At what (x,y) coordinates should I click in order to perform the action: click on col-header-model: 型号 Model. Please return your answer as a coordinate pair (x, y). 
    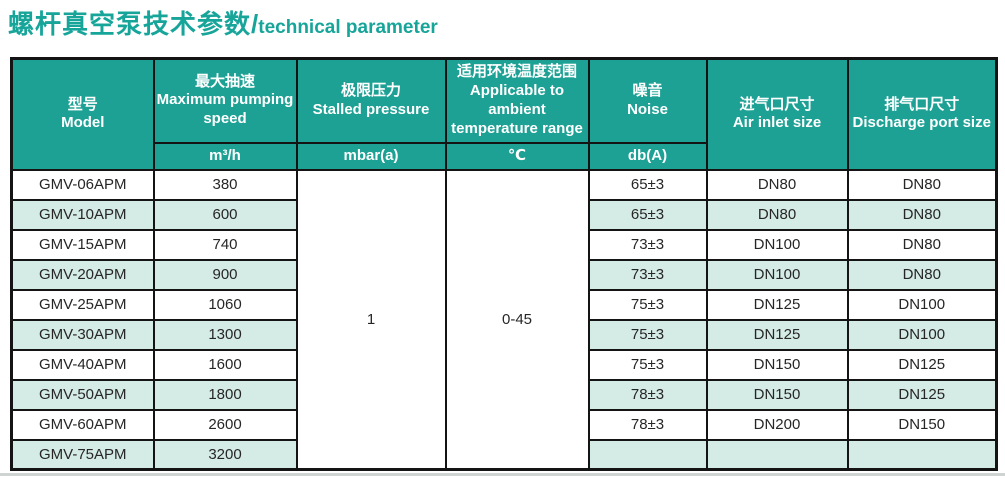
    Looking at the image, I should click on (82, 114).